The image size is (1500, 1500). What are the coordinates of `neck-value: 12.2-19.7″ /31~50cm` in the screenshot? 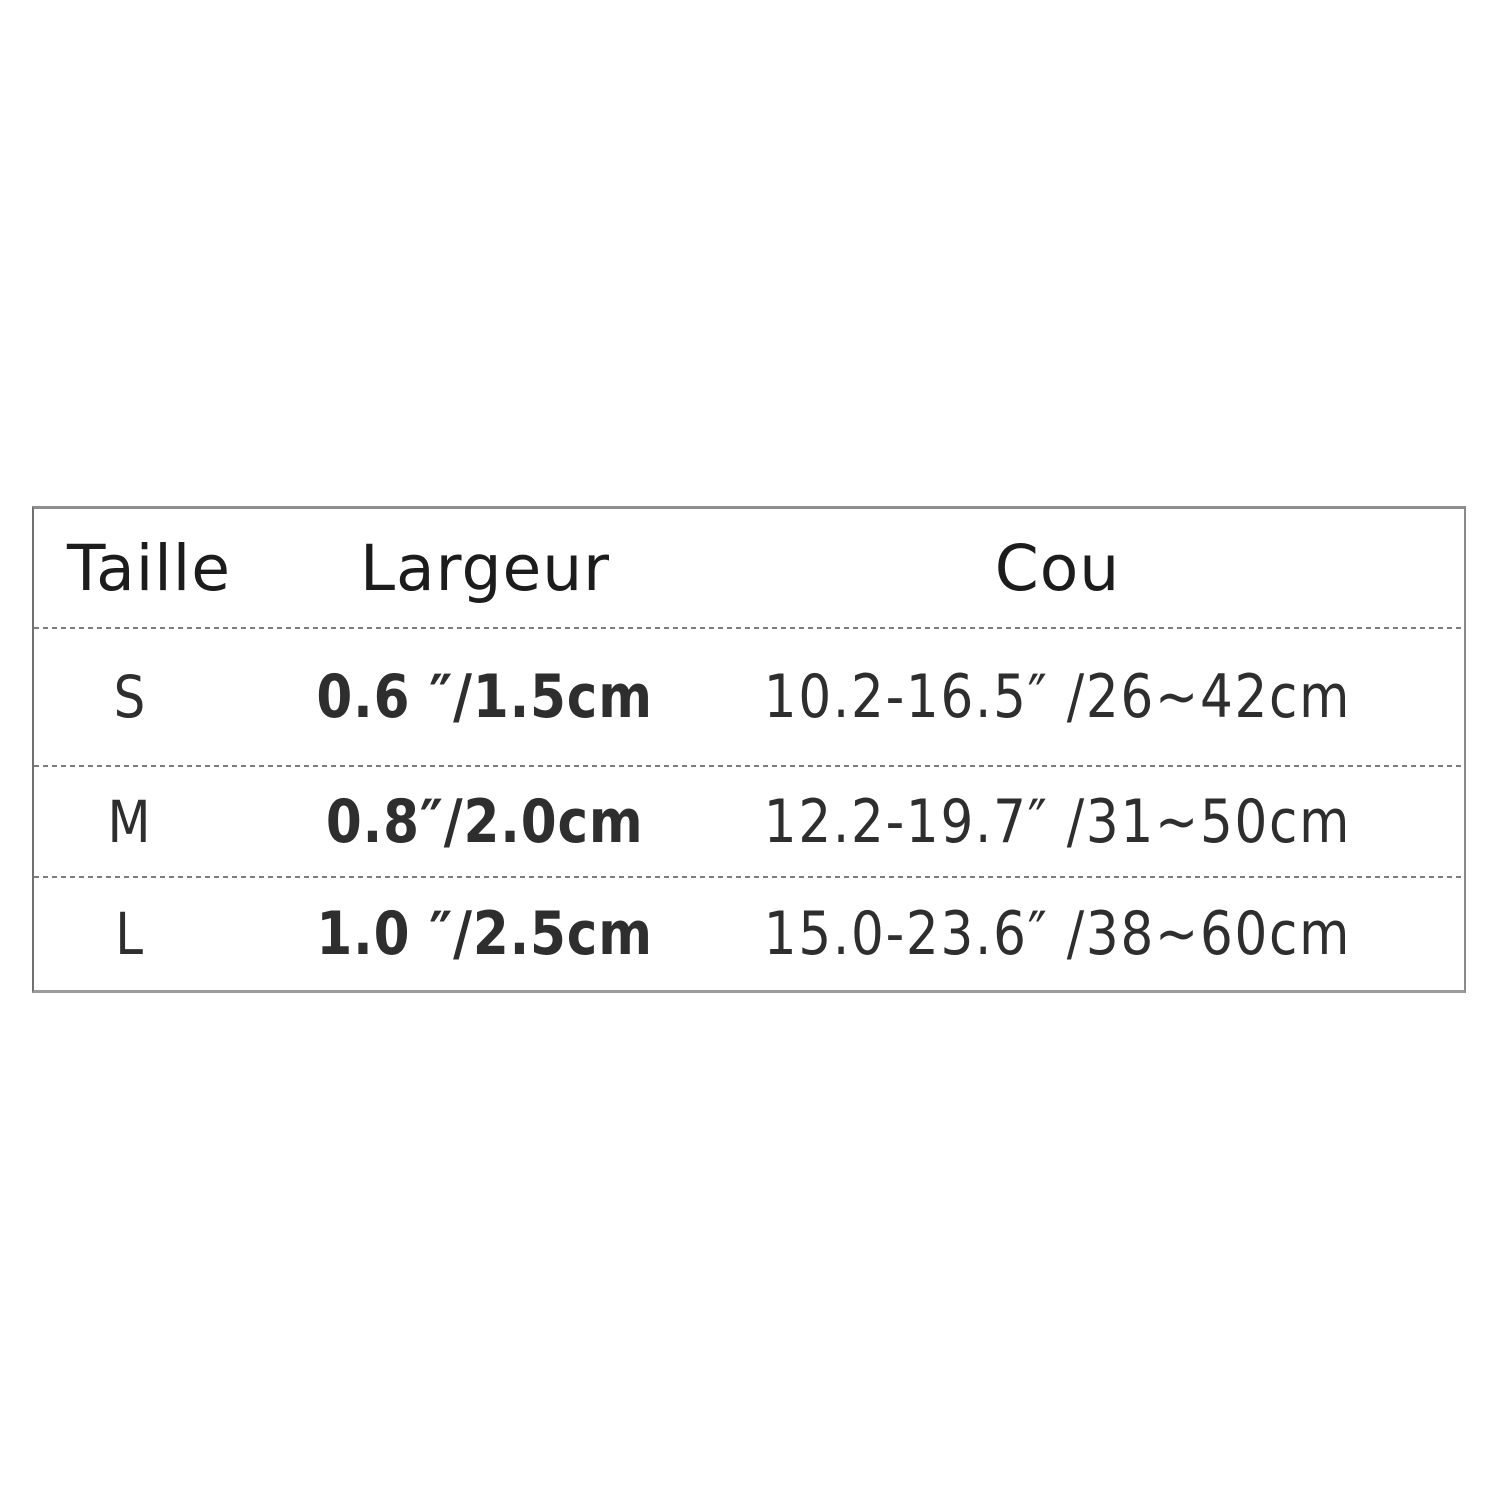 It's located at (1057, 821).